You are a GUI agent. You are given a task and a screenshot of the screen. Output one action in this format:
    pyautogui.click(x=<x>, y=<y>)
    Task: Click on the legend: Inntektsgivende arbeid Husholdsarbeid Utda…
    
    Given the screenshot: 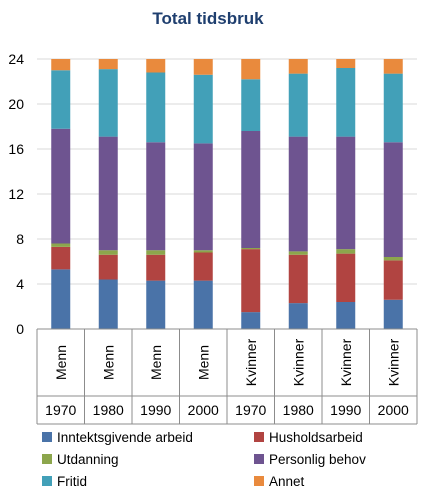 What is the action you would take?
    pyautogui.click(x=204, y=459)
    